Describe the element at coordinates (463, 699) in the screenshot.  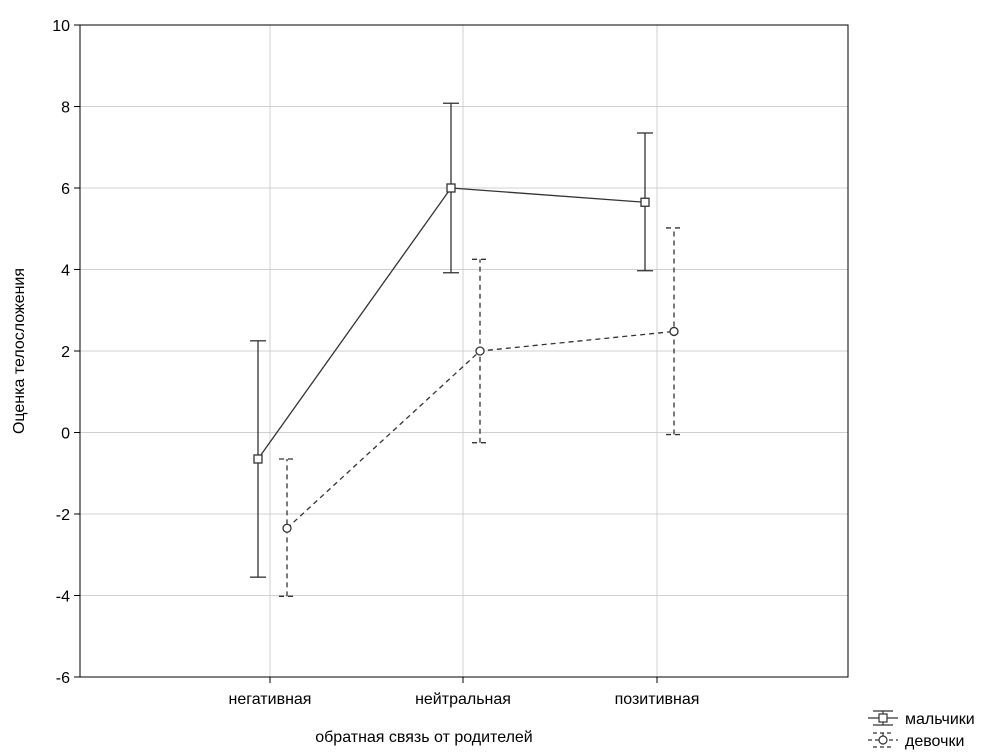
I see `x-tick-label: нейтральная` at that location.